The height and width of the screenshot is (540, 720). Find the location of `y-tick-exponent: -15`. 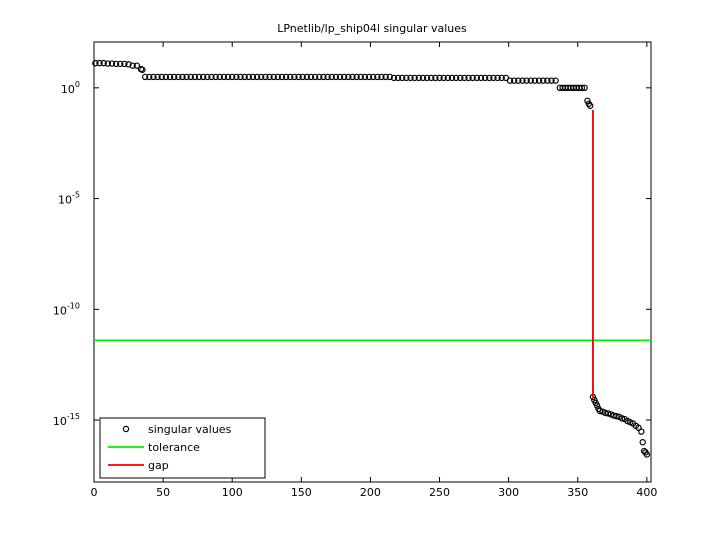

y-tick-exponent: -15 is located at coordinates (73, 416).